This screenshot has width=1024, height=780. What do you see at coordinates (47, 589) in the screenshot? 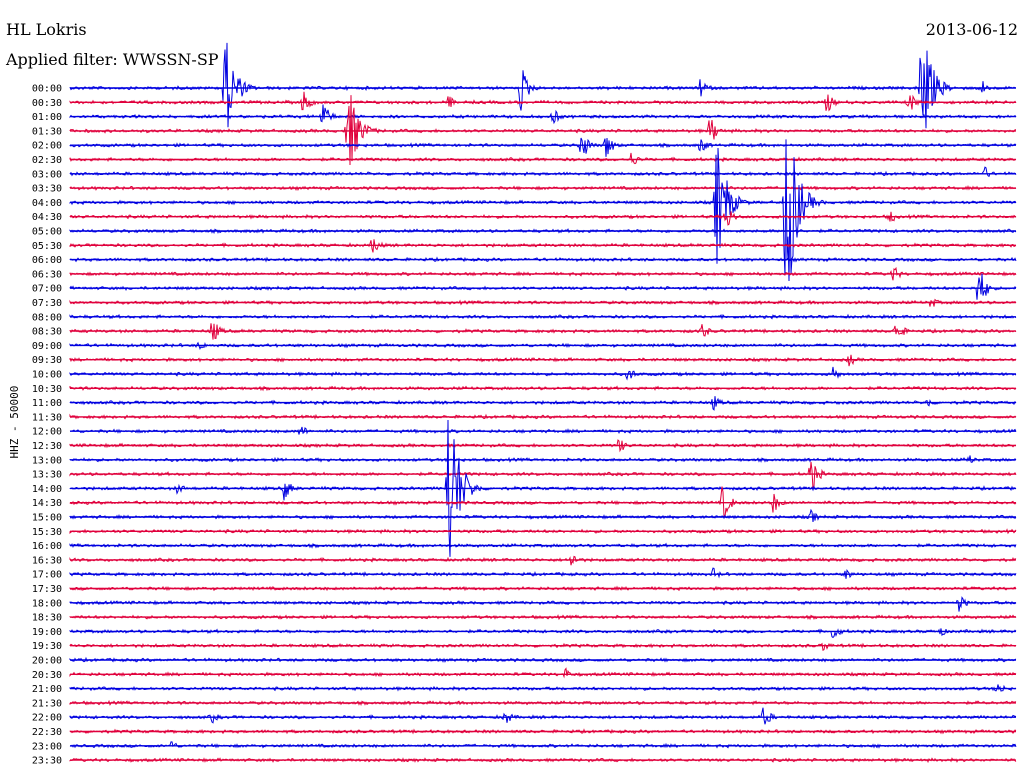
I see `time-label-1730: 17:30` at bounding box center [47, 589].